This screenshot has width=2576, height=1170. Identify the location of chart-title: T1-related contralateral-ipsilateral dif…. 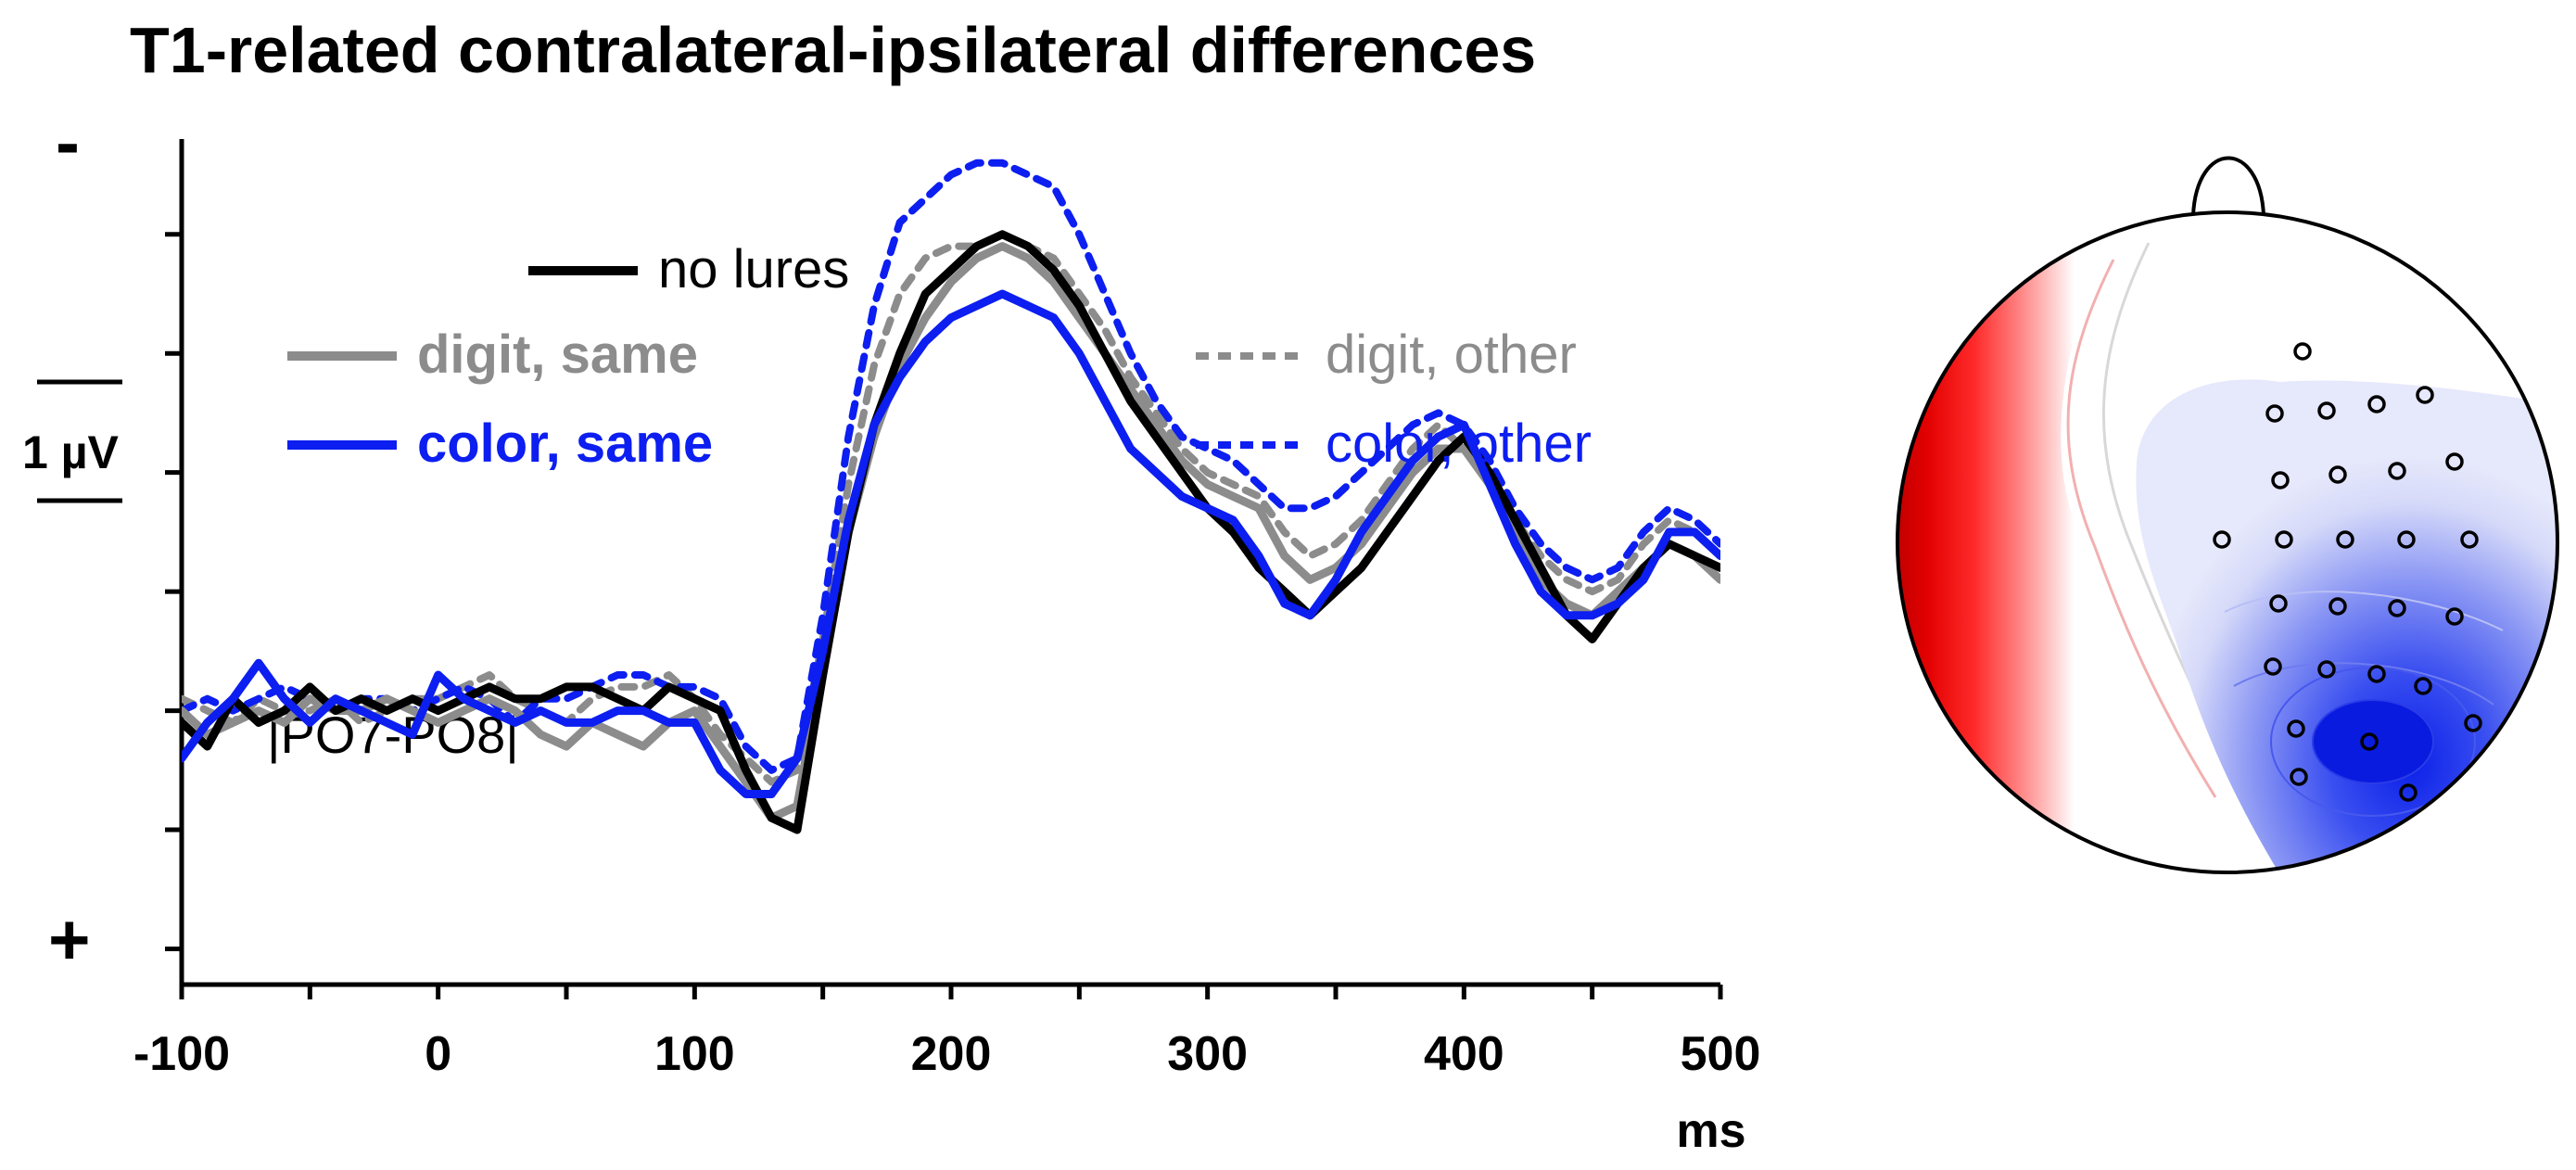
(833, 50).